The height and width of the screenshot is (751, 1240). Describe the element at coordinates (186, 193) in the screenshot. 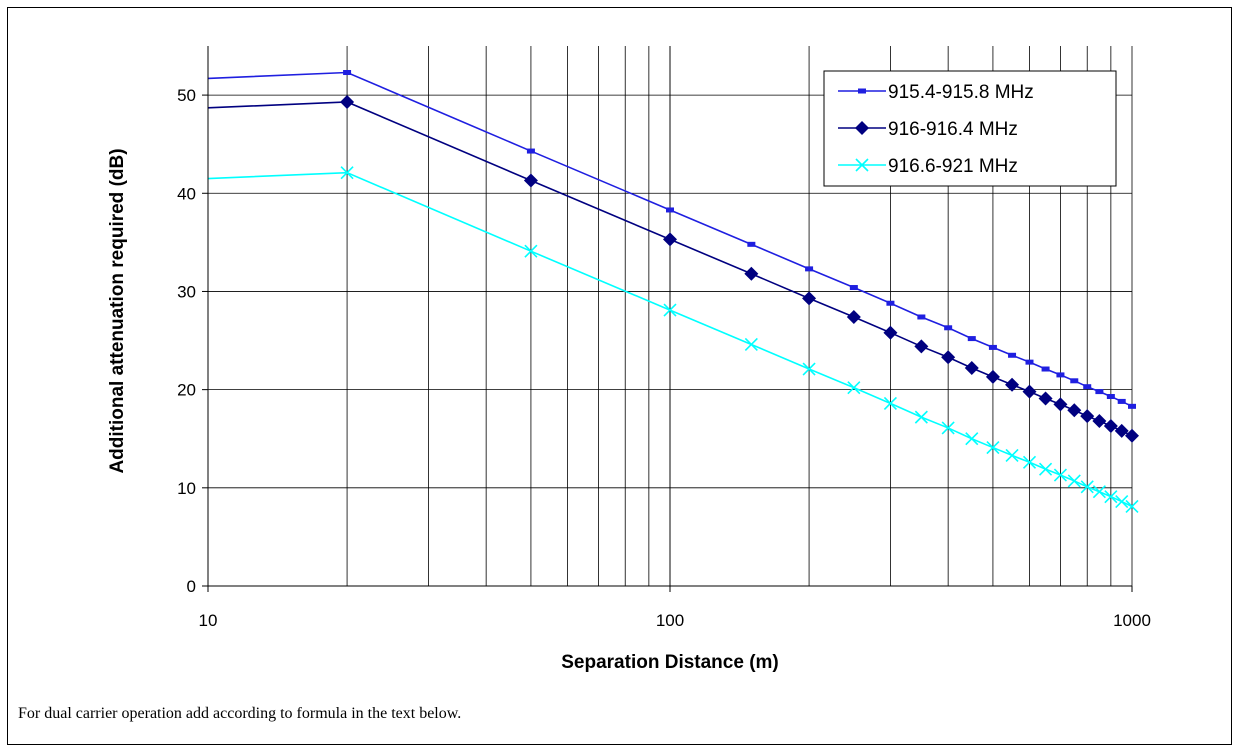

I see `y-tick-label: 40` at that location.